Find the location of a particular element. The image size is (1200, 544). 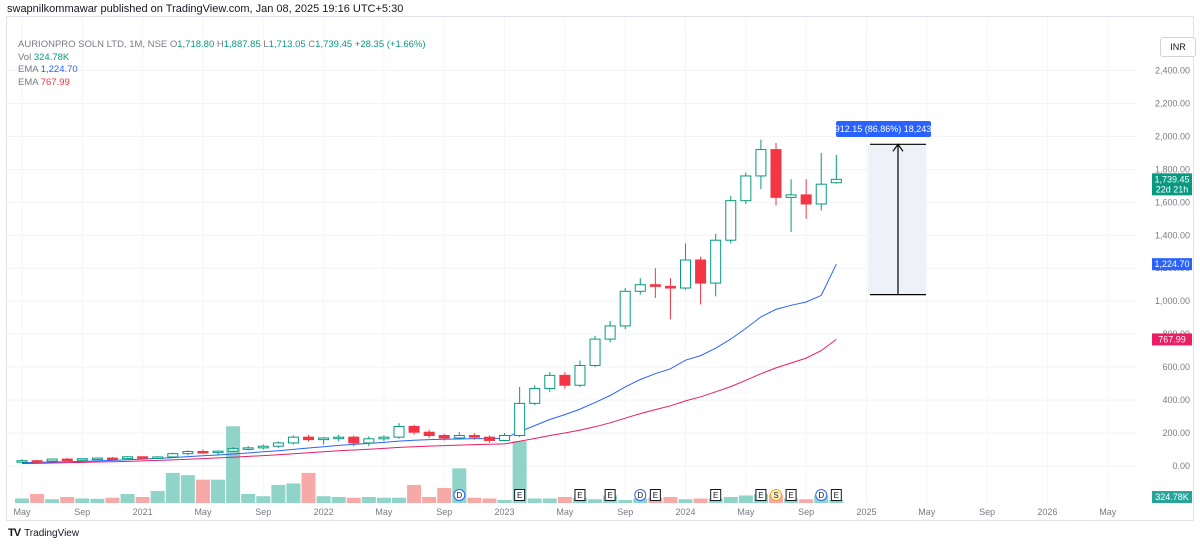

price-tick-label: 2,400.00 is located at coordinates (1172, 70).